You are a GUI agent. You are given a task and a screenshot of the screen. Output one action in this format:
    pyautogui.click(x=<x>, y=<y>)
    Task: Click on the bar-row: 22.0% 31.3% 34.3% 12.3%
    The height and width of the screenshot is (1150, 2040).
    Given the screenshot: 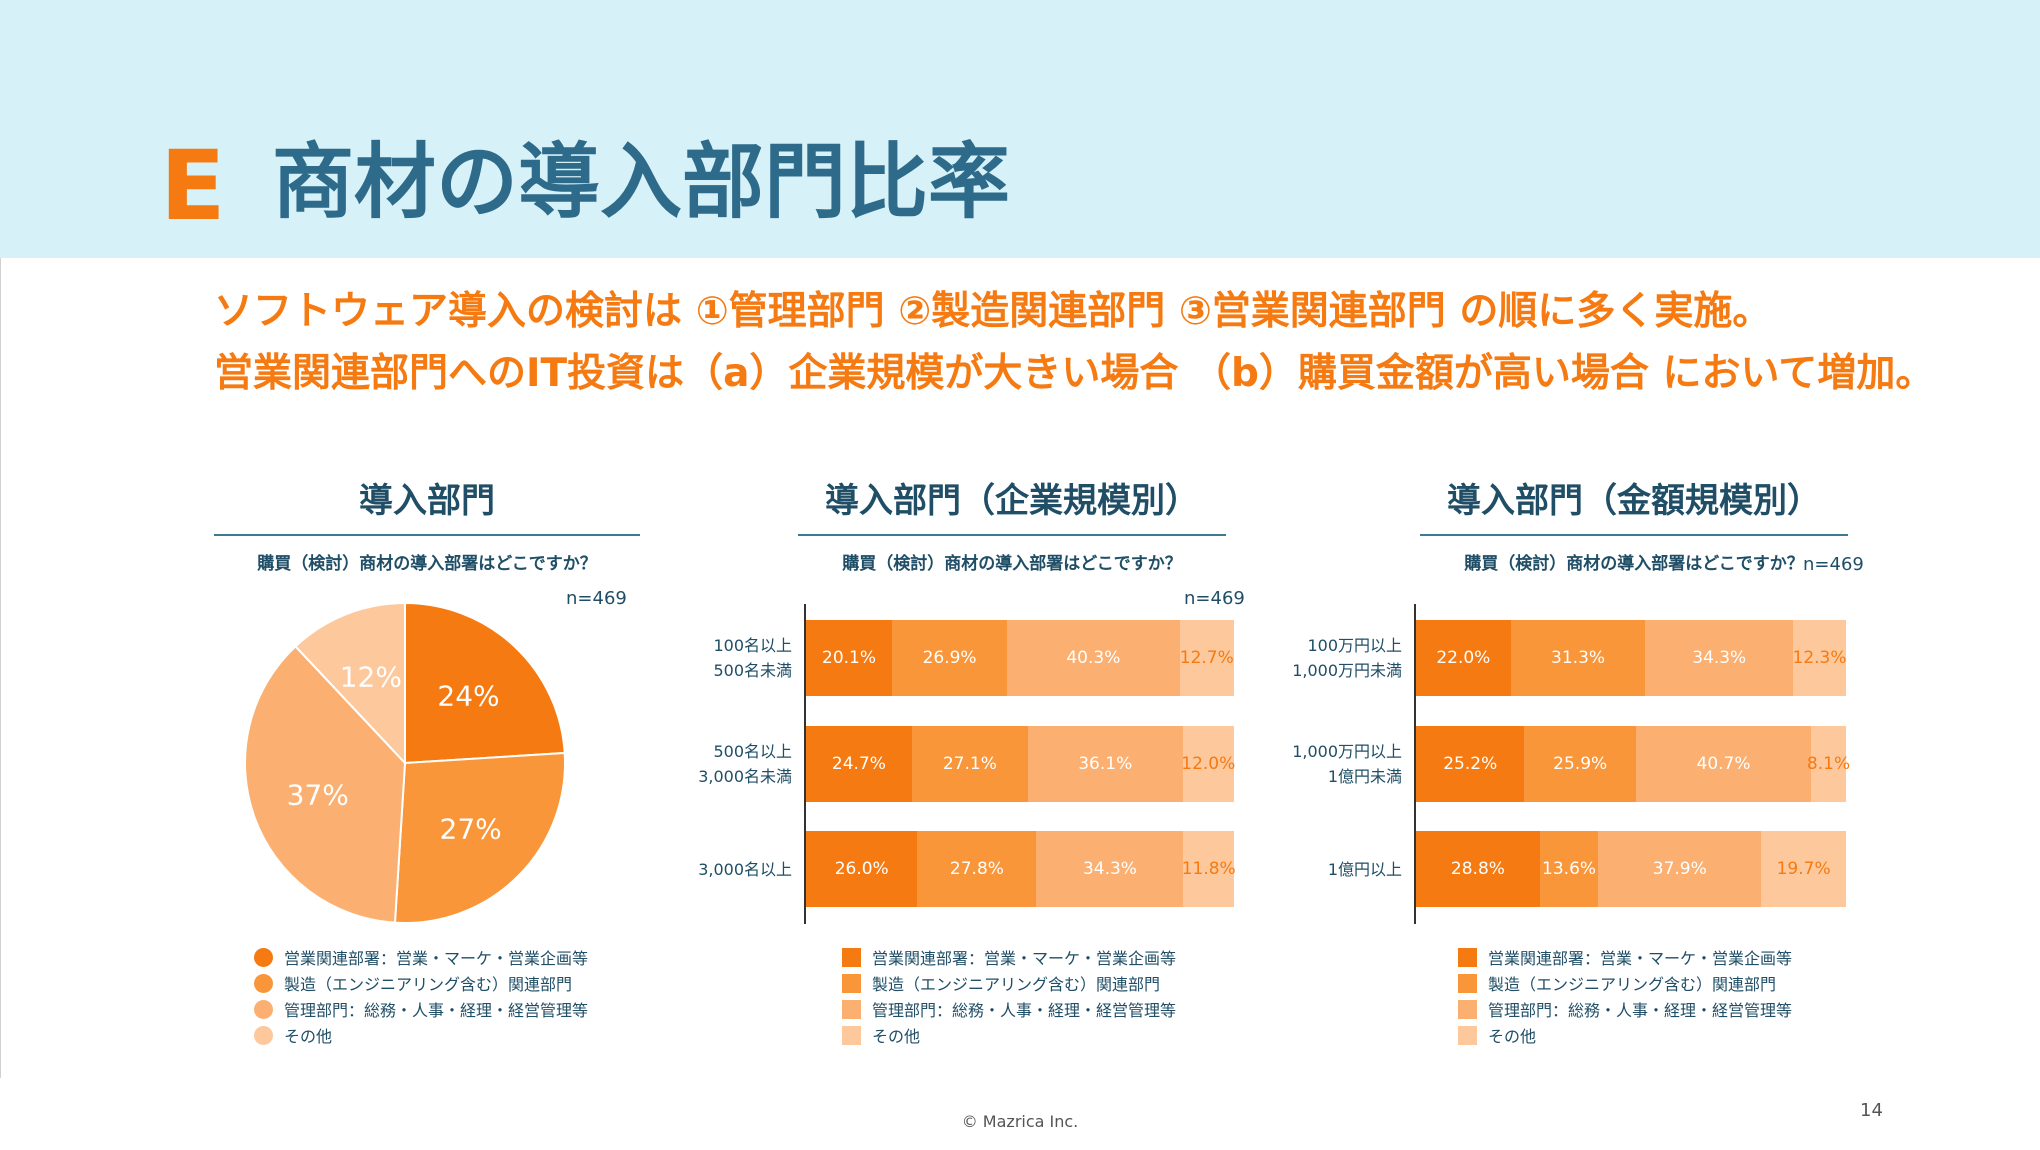 What is the action you would take?
    pyautogui.click(x=1631, y=658)
    